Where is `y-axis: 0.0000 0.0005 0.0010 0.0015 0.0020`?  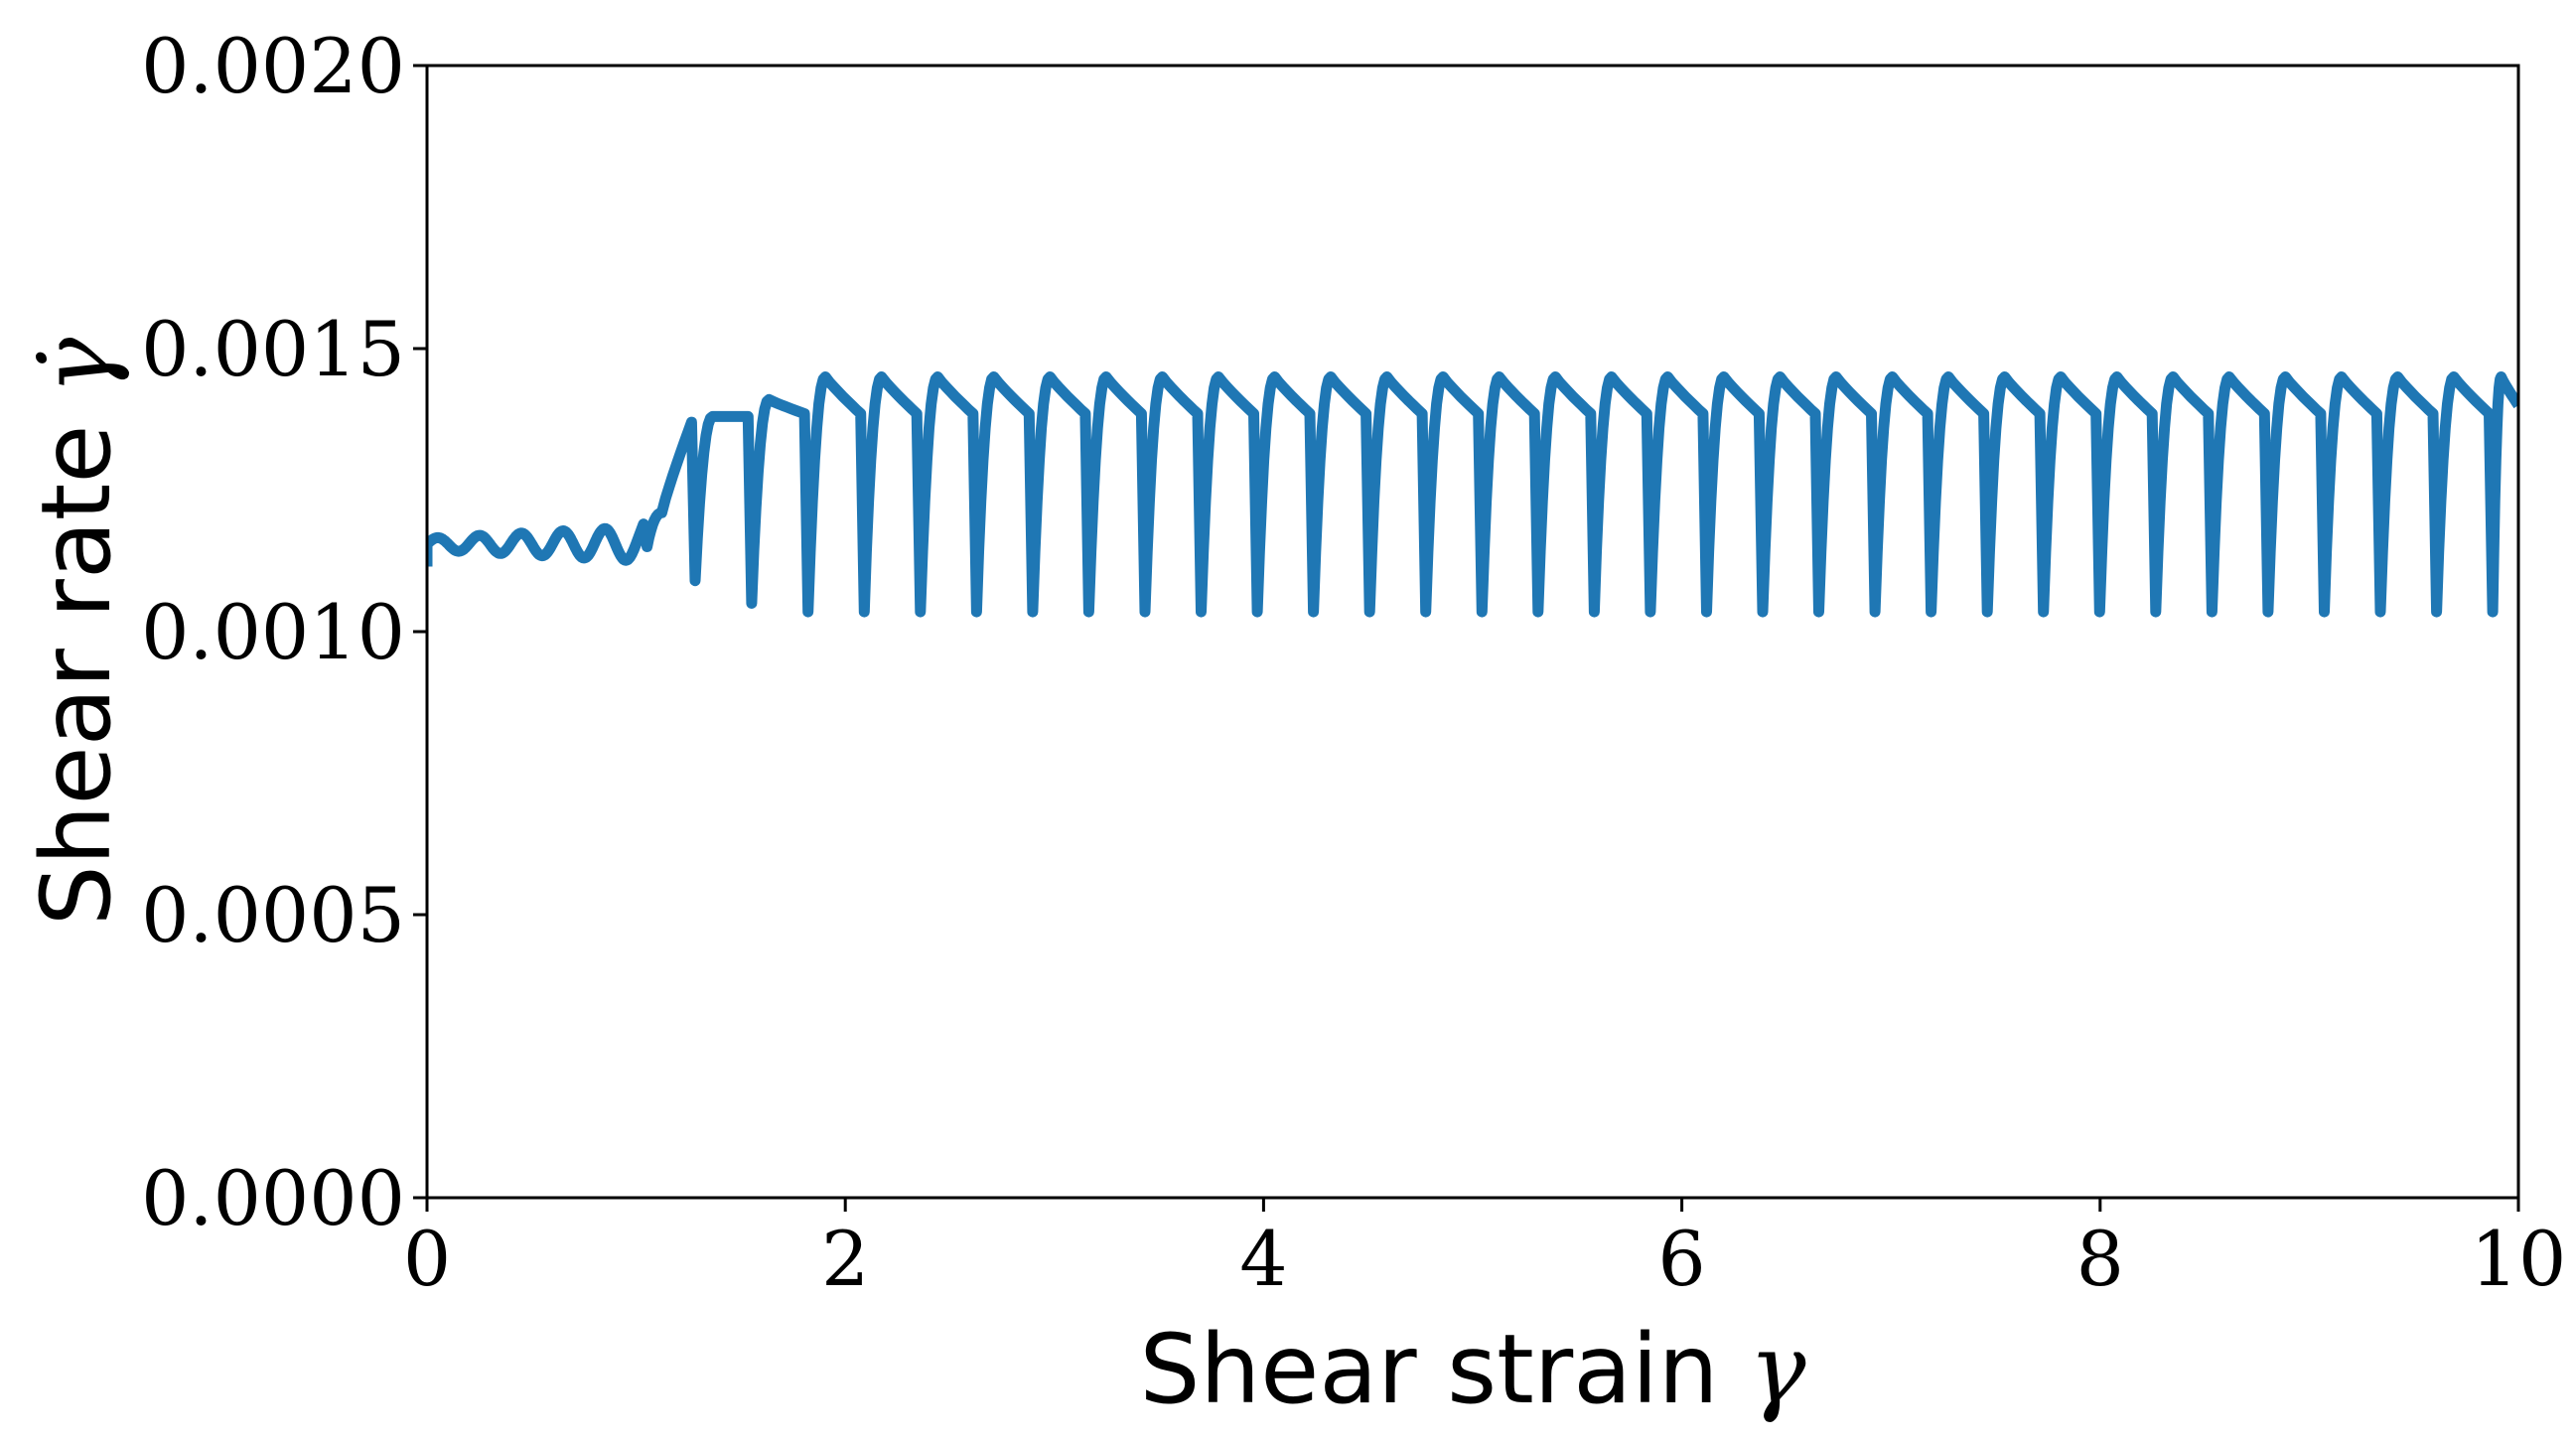 y-axis: 0.0000 0.0005 0.0010 0.0015 0.0020 is located at coordinates (284, 632).